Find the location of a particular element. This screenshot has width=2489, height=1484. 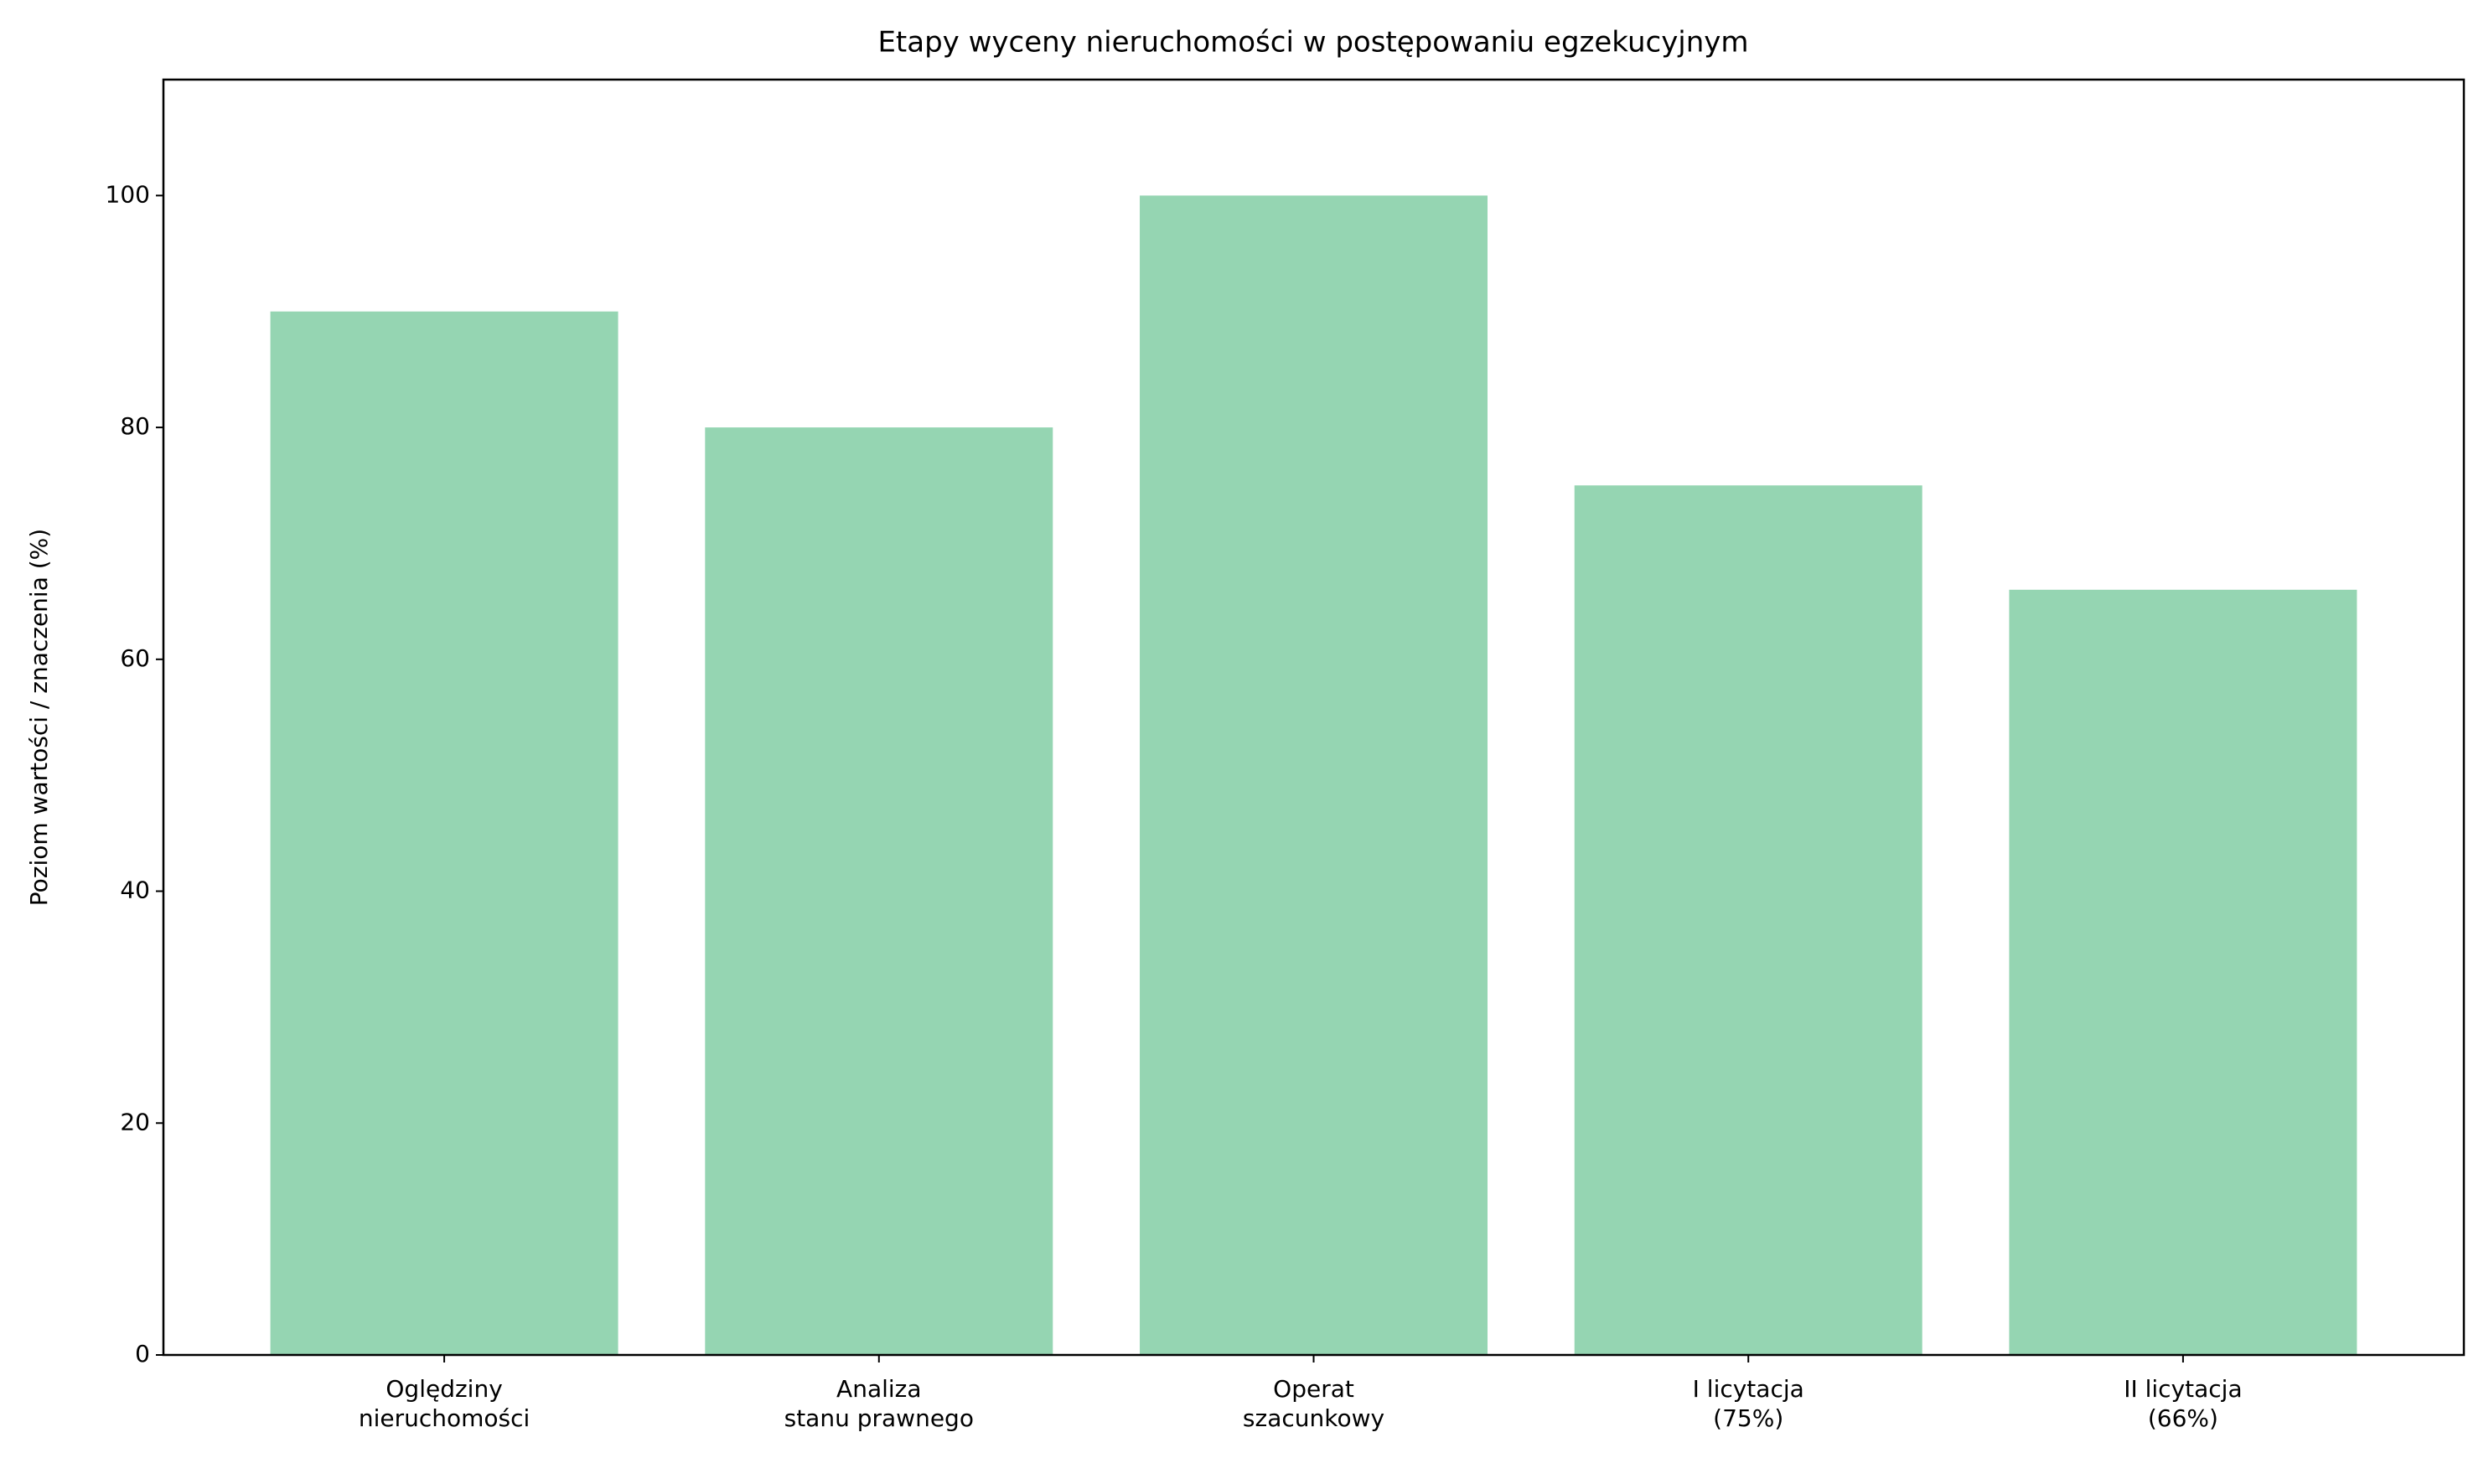

x-tick-label: Oględziny nieruchomości is located at coordinates (444, 1403).